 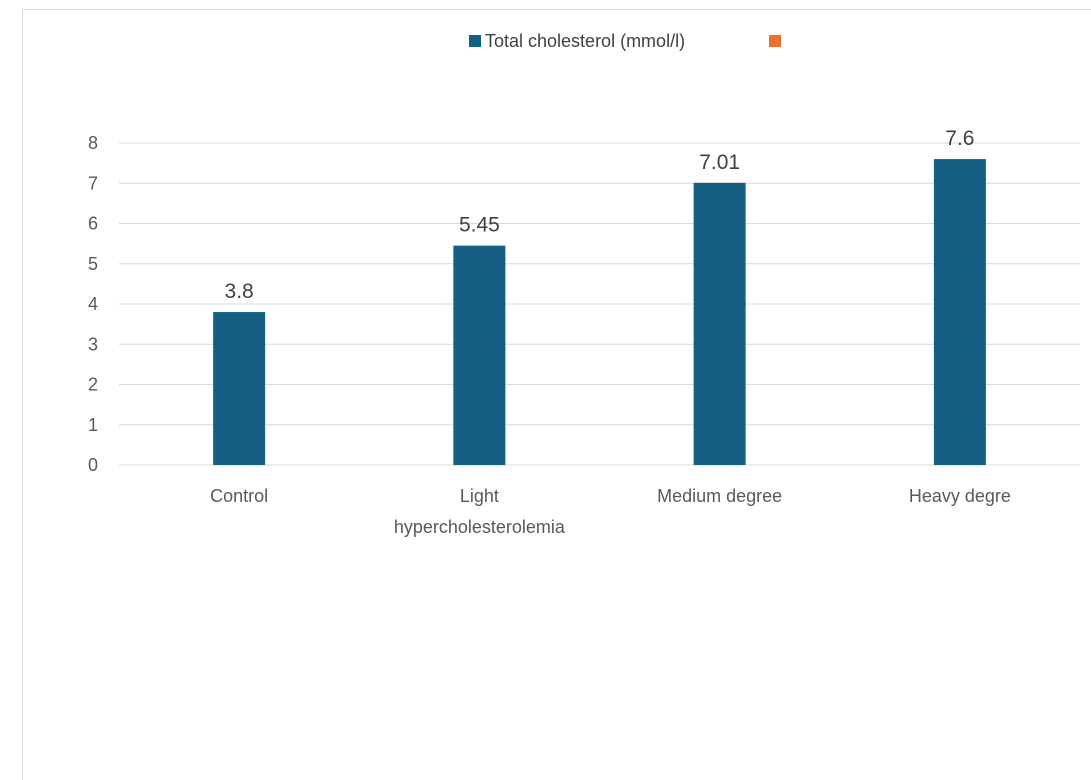 What do you see at coordinates (93, 224) in the screenshot?
I see `y-tick-label: 6` at bounding box center [93, 224].